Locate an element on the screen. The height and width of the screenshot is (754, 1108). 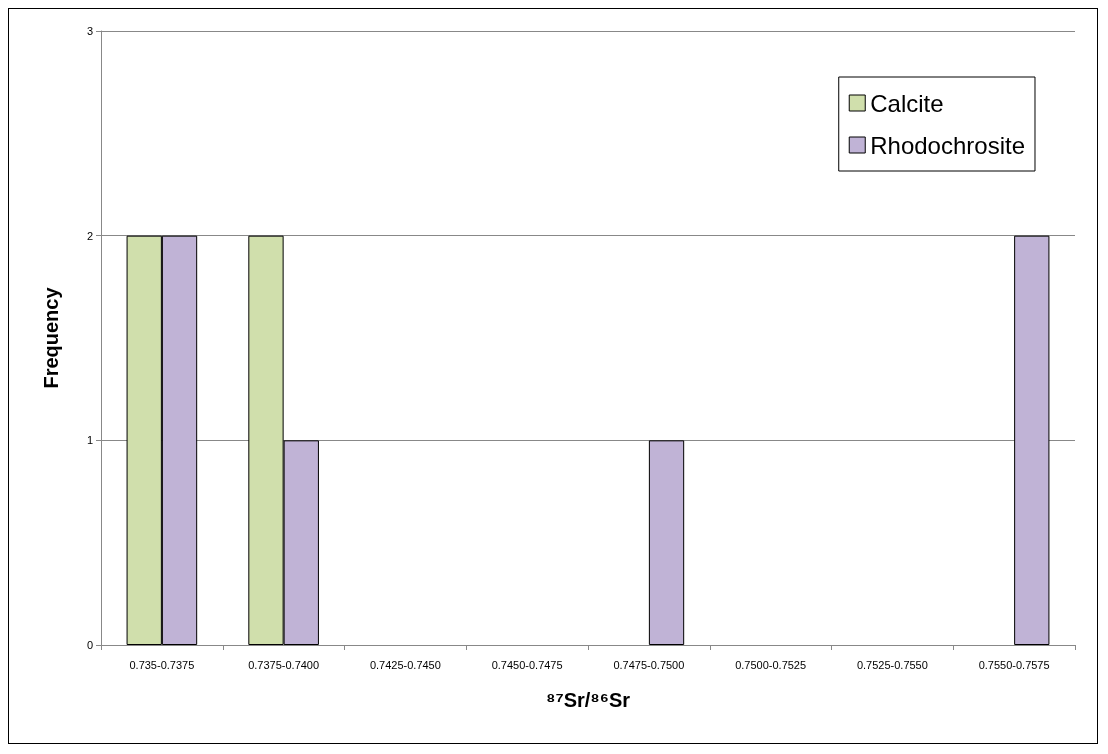
x-tick-label: 0.7425-0.7450 is located at coordinates (405, 664).